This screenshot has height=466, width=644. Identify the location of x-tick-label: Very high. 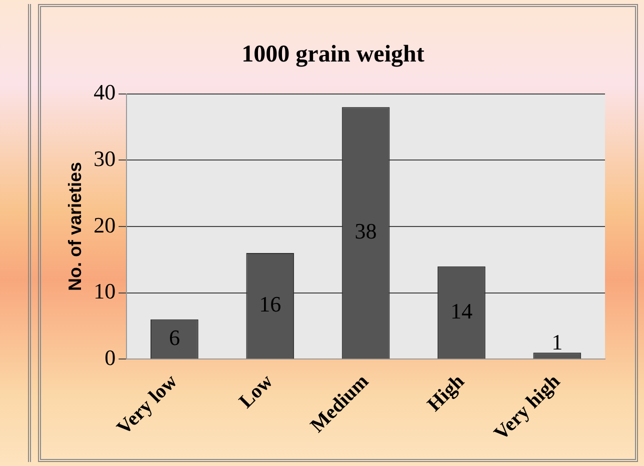
(527, 407).